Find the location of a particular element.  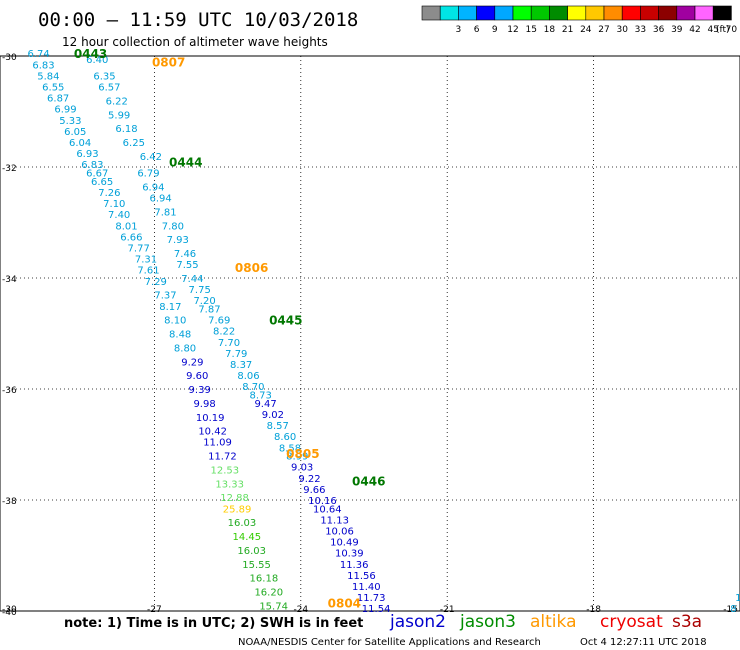

wave-height-label: 11.13 is located at coordinates (334, 520).